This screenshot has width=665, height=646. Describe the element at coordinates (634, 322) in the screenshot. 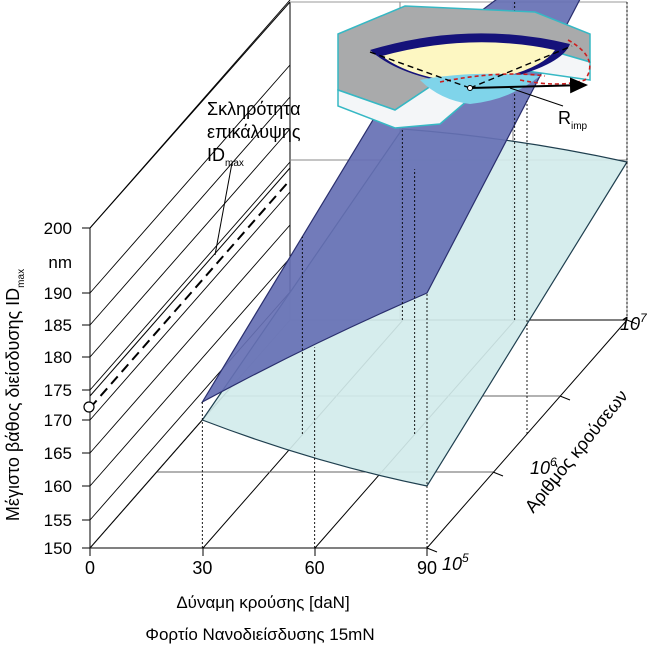

I see `y-tick-label: 10⁷` at that location.